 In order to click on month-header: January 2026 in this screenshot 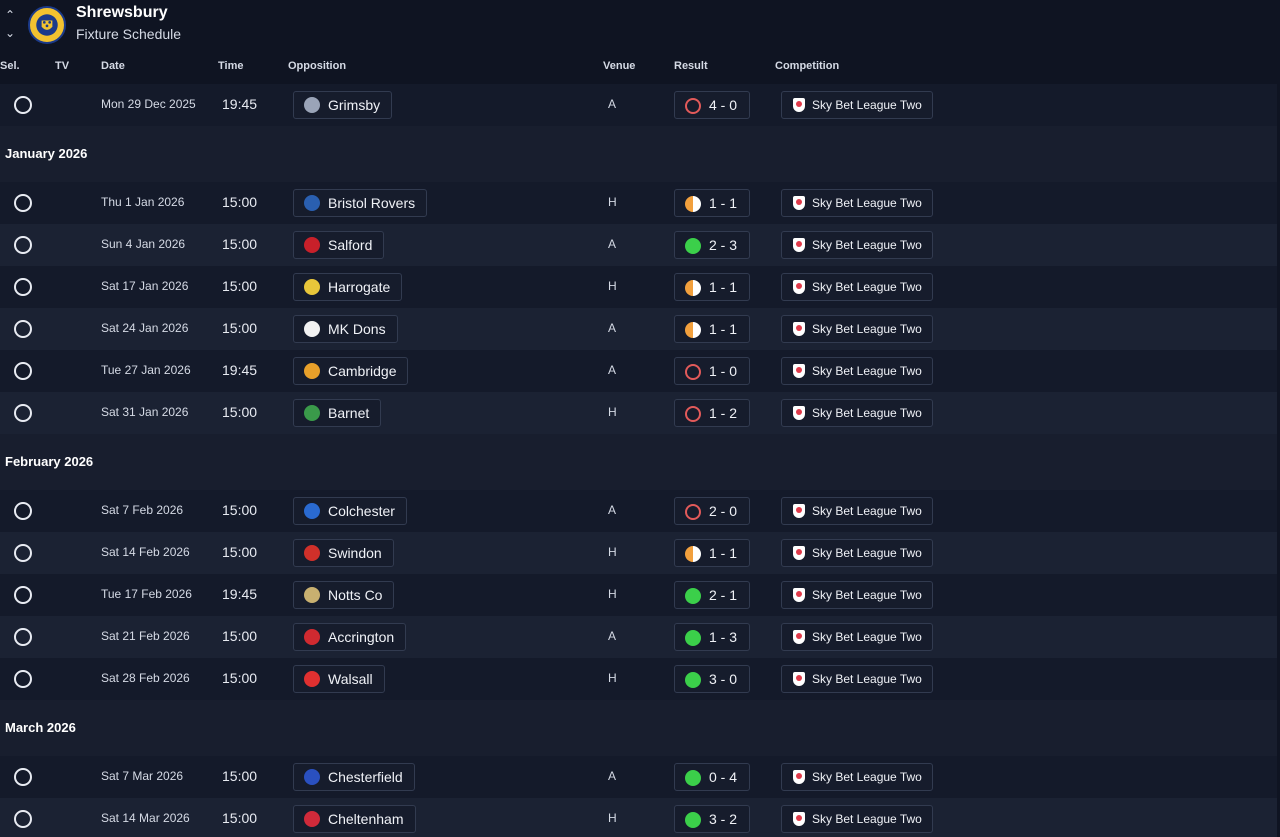, I will do `click(640, 154)`.